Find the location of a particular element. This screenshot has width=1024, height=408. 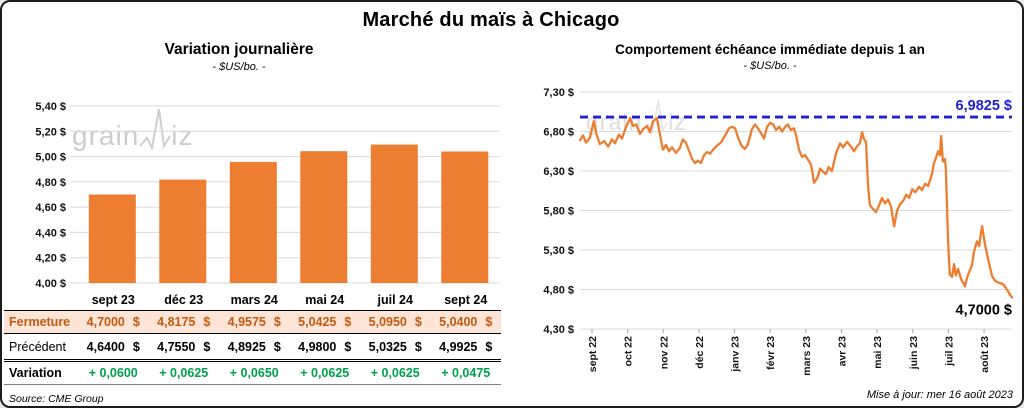

x-axis-label: juin 23 is located at coordinates (914, 353).